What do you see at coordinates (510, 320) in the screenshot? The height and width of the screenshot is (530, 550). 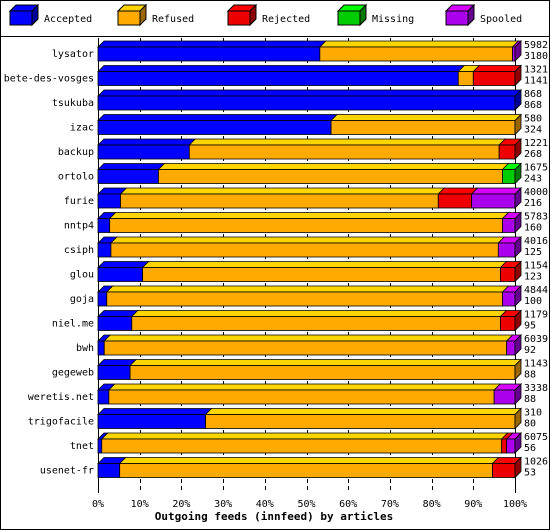 I see `bar-segment-rejected` at bounding box center [510, 320].